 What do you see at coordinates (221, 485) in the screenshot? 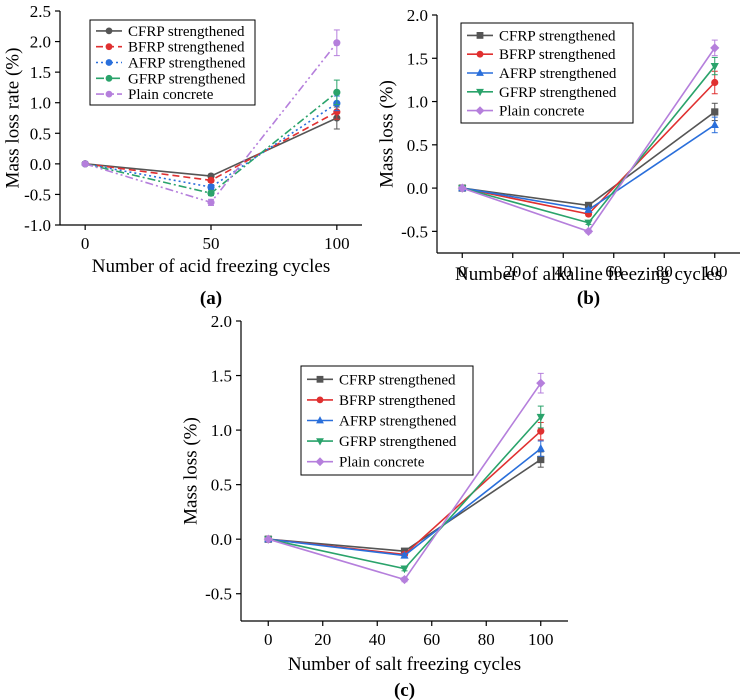
I see `y-tick-label: 0.5` at bounding box center [221, 485].